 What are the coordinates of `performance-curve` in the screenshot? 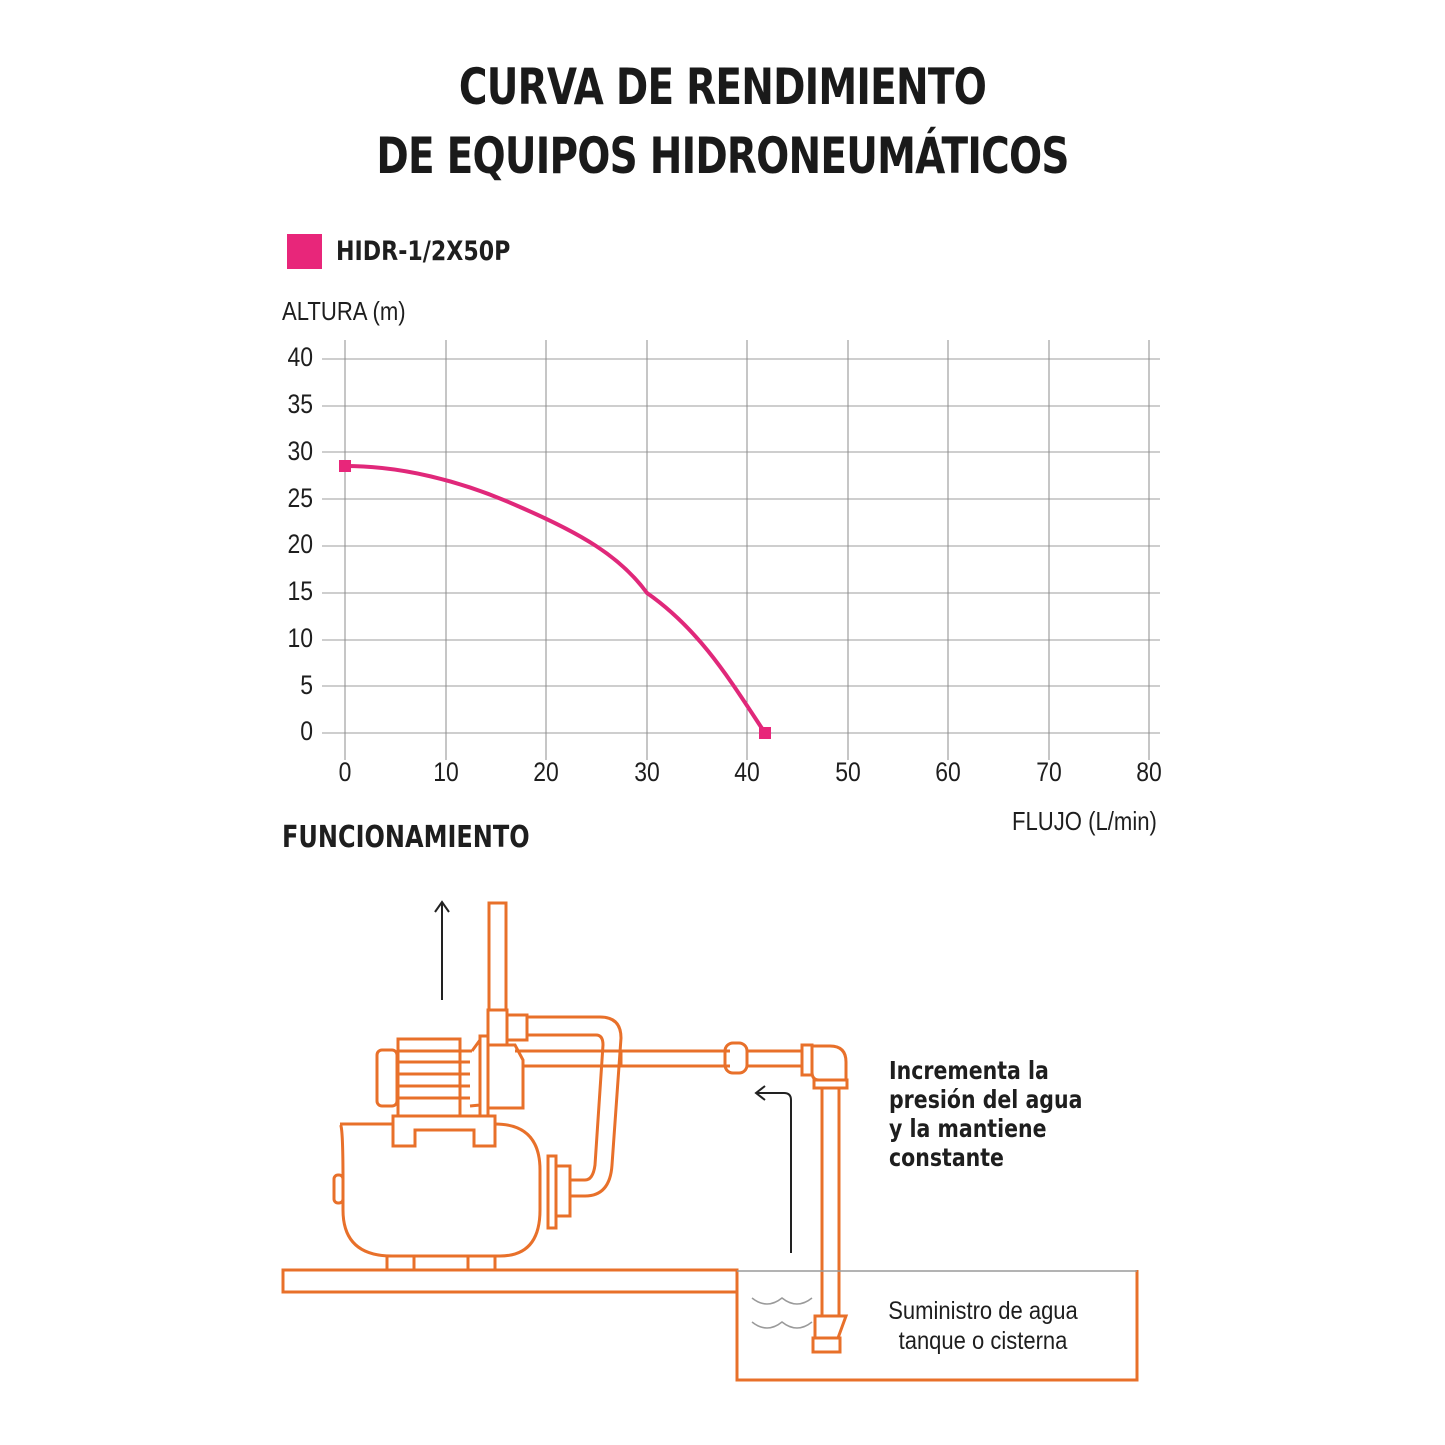 It's located at (555, 599).